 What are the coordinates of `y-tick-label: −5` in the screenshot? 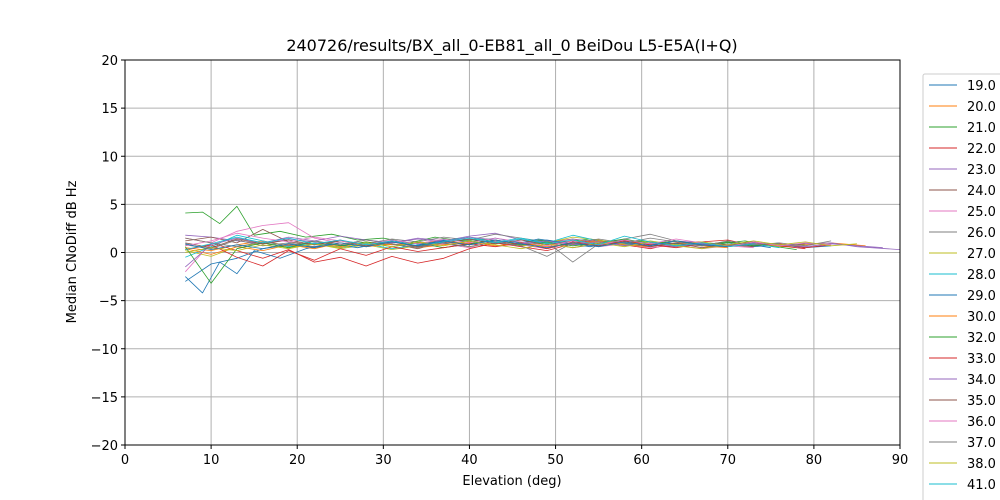 It's located at (108, 302).